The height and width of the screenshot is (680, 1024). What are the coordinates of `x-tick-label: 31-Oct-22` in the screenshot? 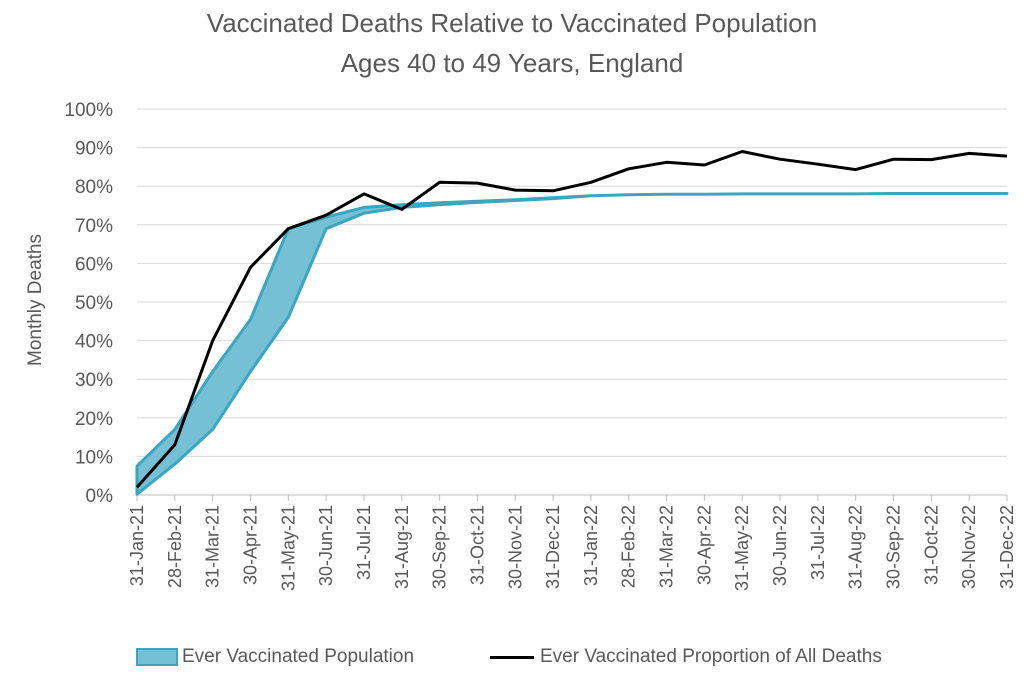 It's located at (931, 545).